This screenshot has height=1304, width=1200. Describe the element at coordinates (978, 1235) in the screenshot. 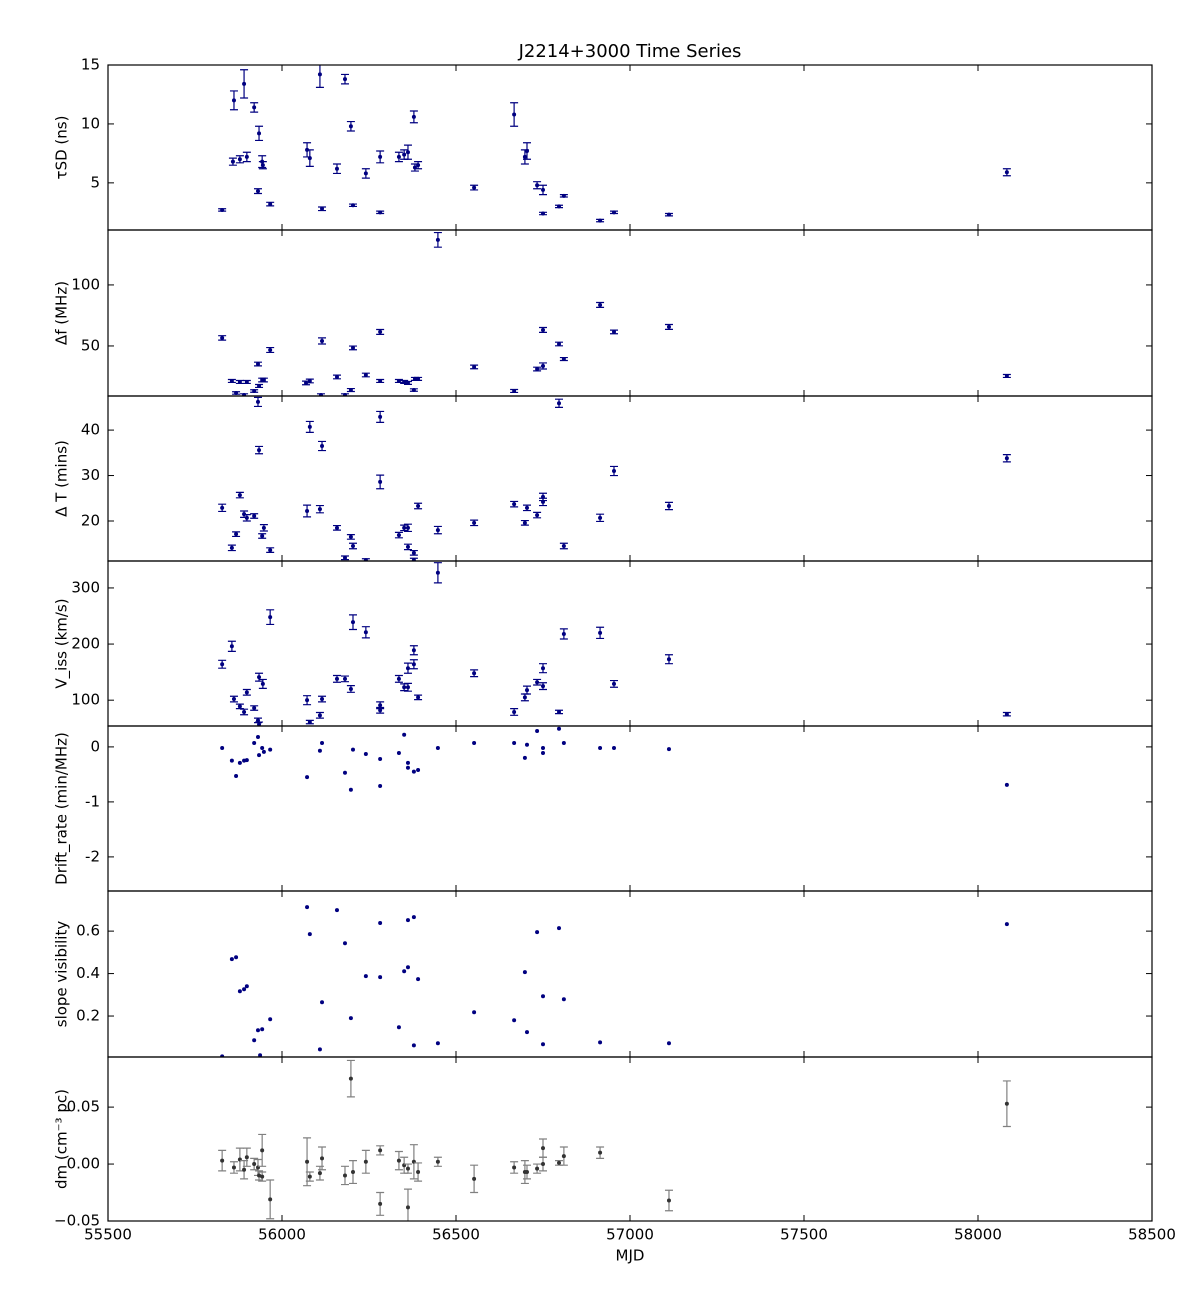

I see `x-tick-label: 58000` at that location.